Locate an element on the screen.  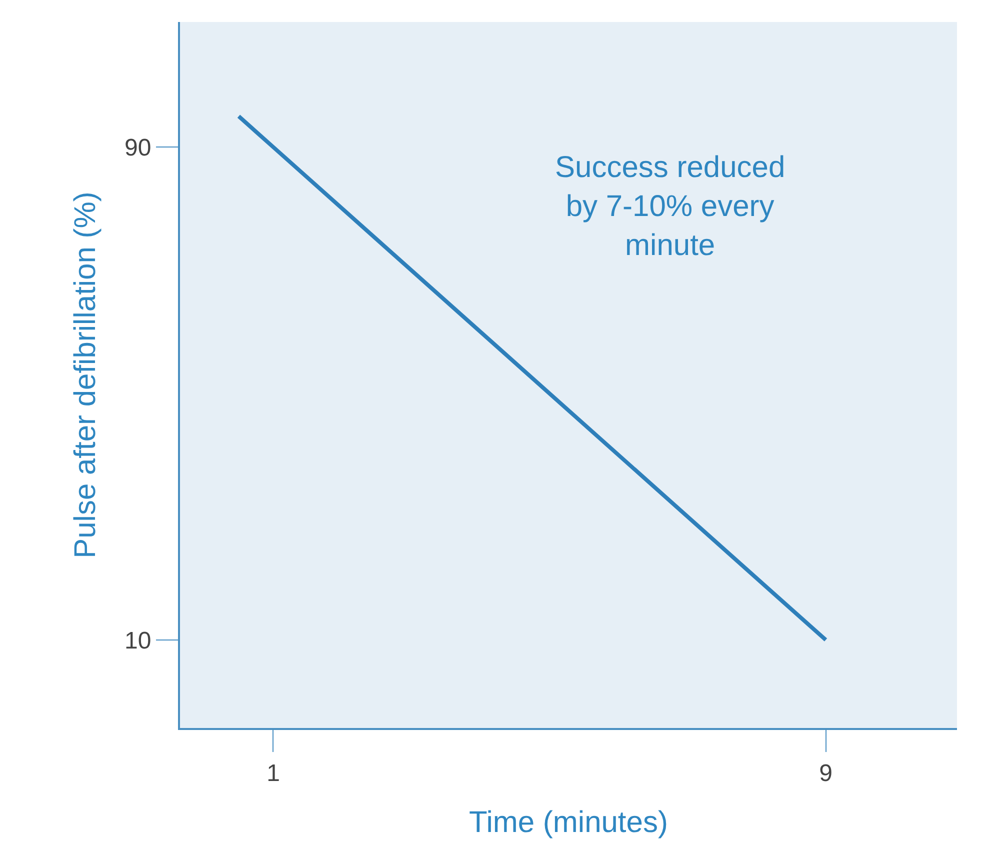
y-tick-label: 90 is located at coordinates (138, 148).